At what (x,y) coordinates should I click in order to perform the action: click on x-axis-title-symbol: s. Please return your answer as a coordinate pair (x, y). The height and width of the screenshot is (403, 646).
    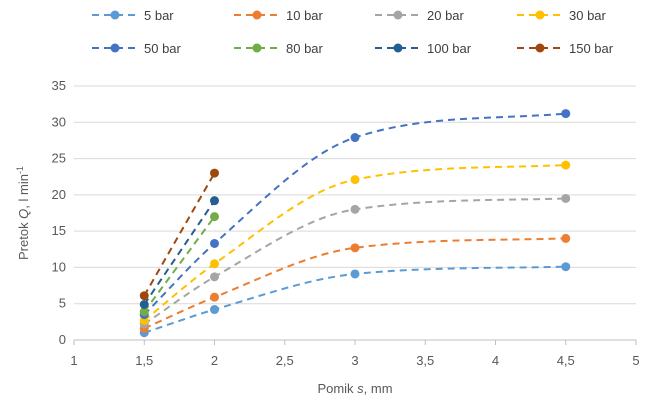
    Looking at the image, I should click on (360, 388).